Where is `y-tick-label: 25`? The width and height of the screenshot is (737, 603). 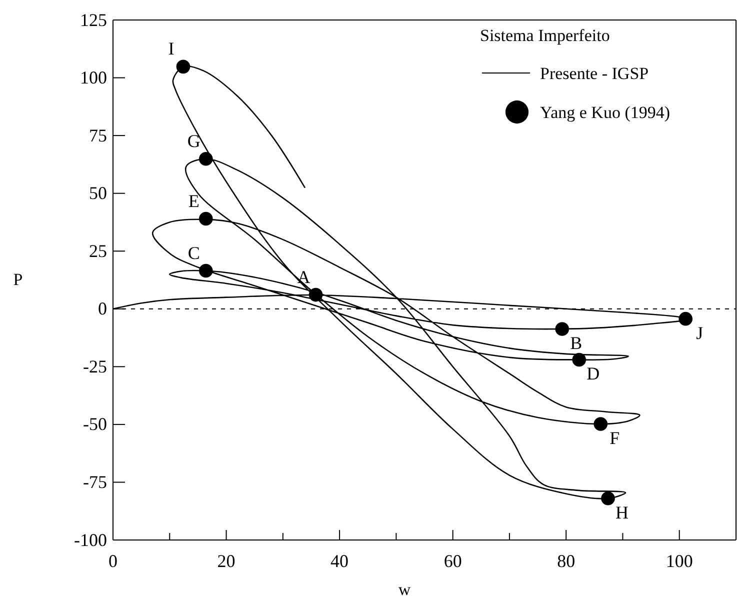 y-tick-label: 25 is located at coordinates (98, 250).